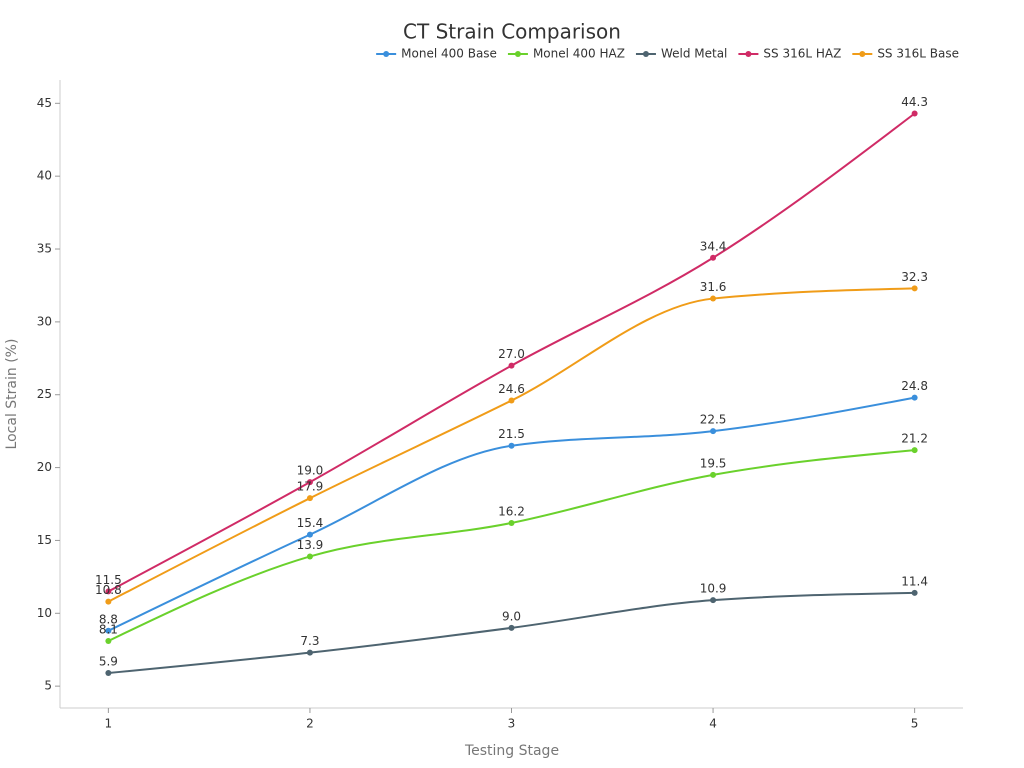  Describe the element at coordinates (511, 751) in the screenshot. I see `x-axis-title: Testing Stage` at that location.